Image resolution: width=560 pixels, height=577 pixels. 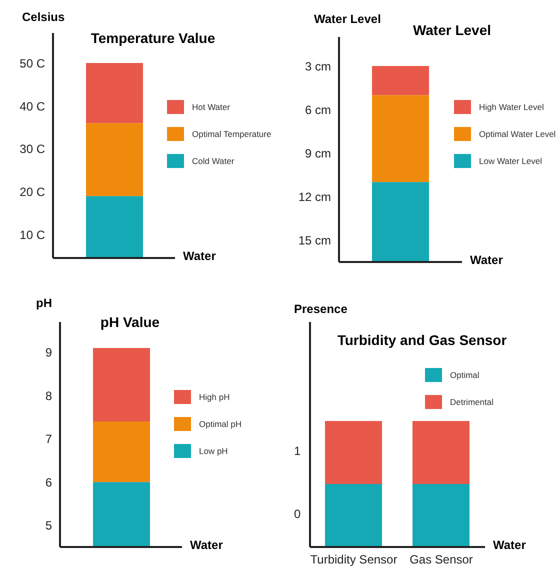 I want to click on legend-label: Hot Water, so click(x=211, y=107).